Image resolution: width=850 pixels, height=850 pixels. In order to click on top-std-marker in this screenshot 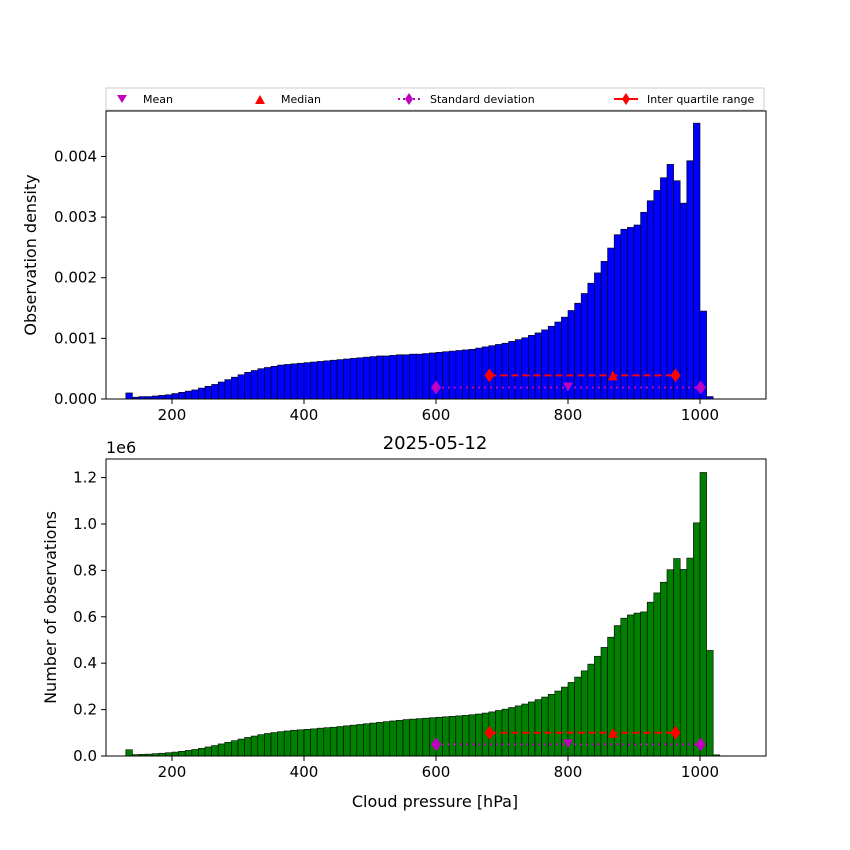, I will do `click(436, 387)`.